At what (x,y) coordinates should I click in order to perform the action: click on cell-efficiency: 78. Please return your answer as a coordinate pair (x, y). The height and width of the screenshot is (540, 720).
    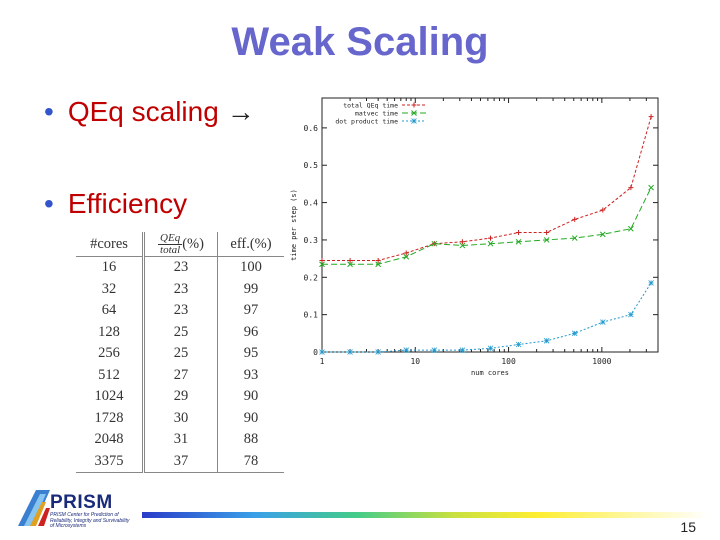
    Looking at the image, I should click on (250, 461).